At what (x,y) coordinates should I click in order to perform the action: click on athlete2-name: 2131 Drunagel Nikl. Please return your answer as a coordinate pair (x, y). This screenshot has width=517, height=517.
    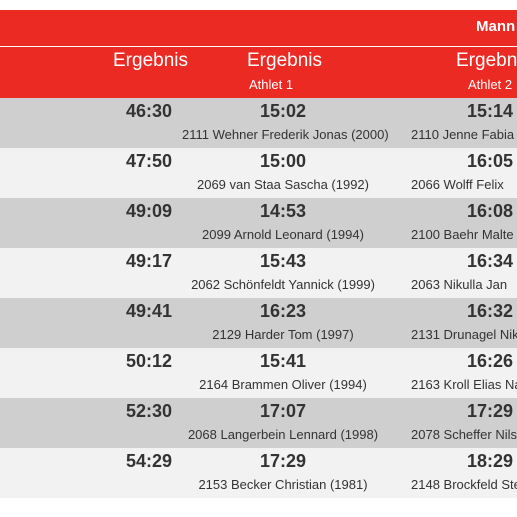
    Looking at the image, I should click on (464, 334).